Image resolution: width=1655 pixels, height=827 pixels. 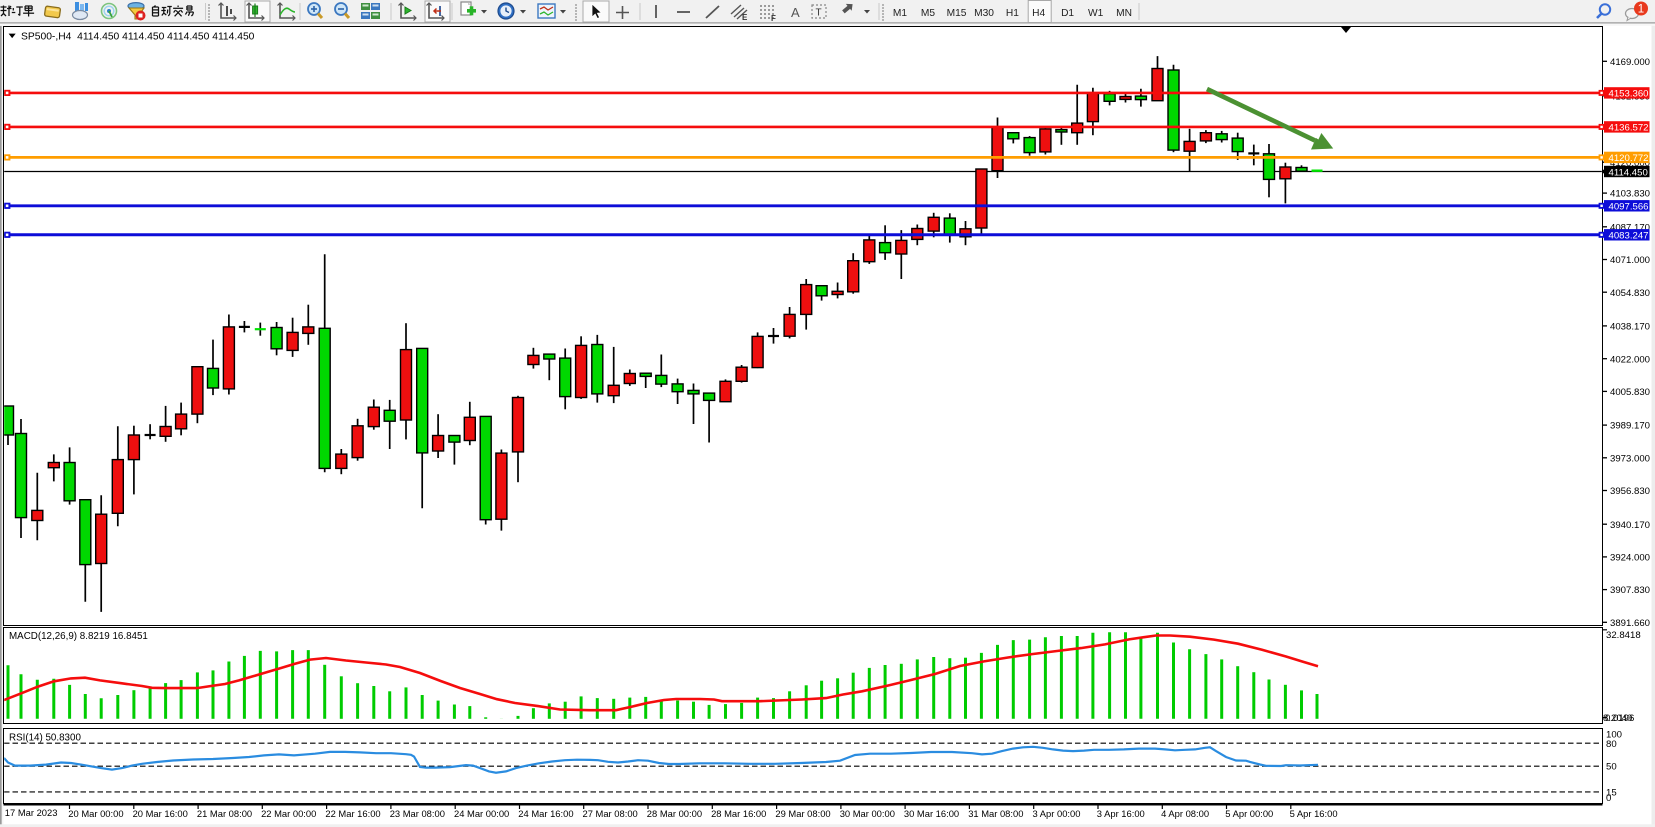 What do you see at coordinates (1185, 813) in the screenshot?
I see `svg-text: 4 Apr 08:00` at bounding box center [1185, 813].